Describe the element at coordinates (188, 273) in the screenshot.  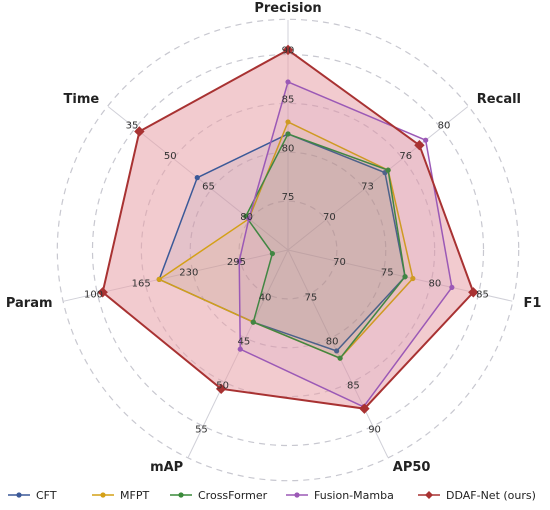
I see `tick-label: 230` at that location.